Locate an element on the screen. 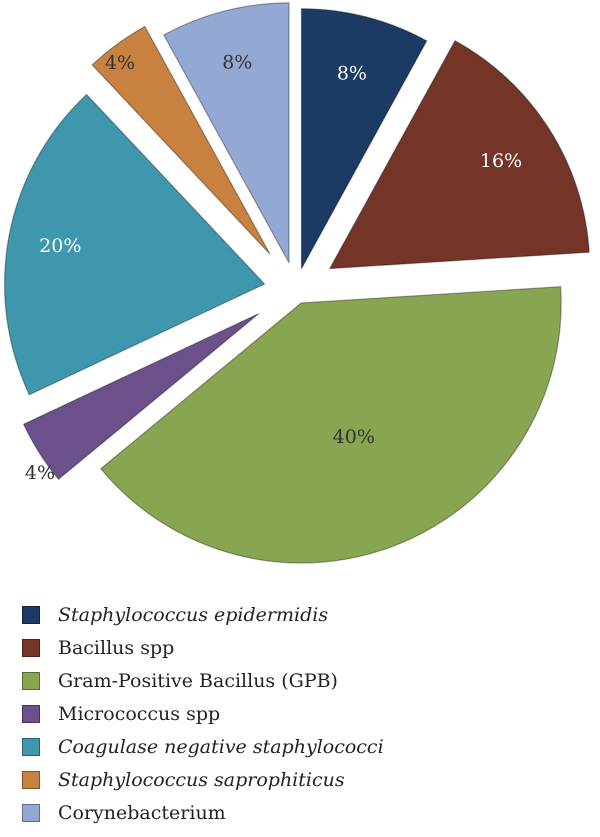 The image size is (600, 837). legend-item: Staphylococcus saprophiticus is located at coordinates (302, 779).